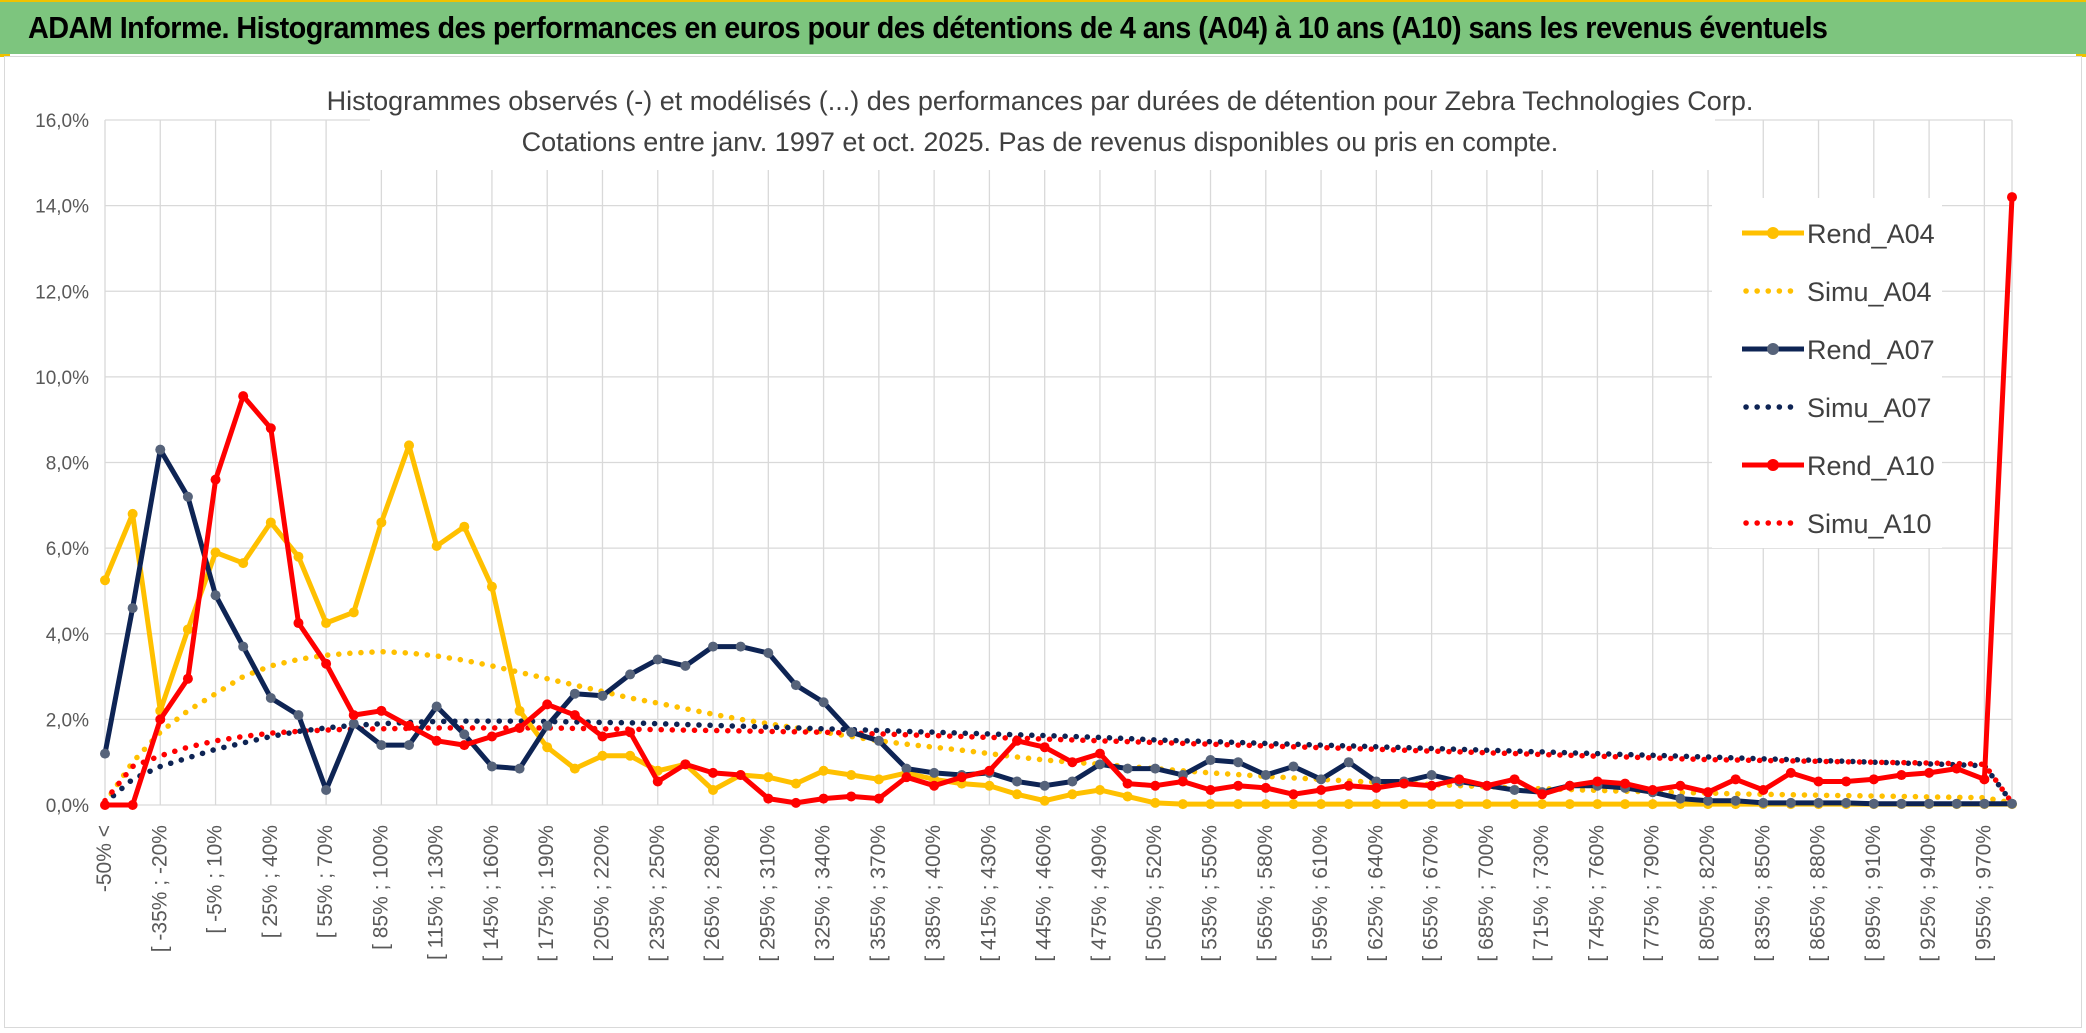  I want to click on x-tick-label: [ 205% ; 220%, so click(601, 893).